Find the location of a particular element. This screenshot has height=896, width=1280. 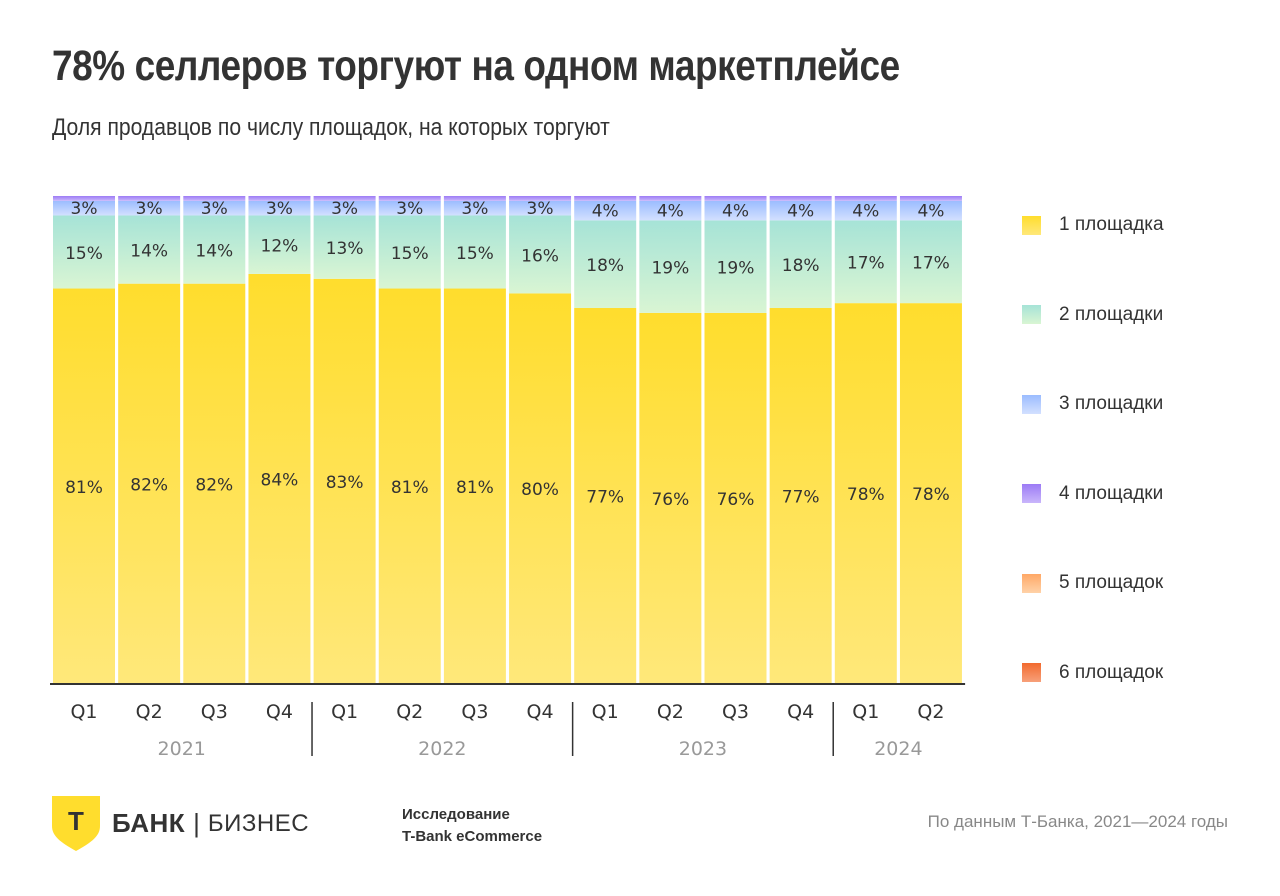

logo-letter: Т is located at coordinates (76, 821).